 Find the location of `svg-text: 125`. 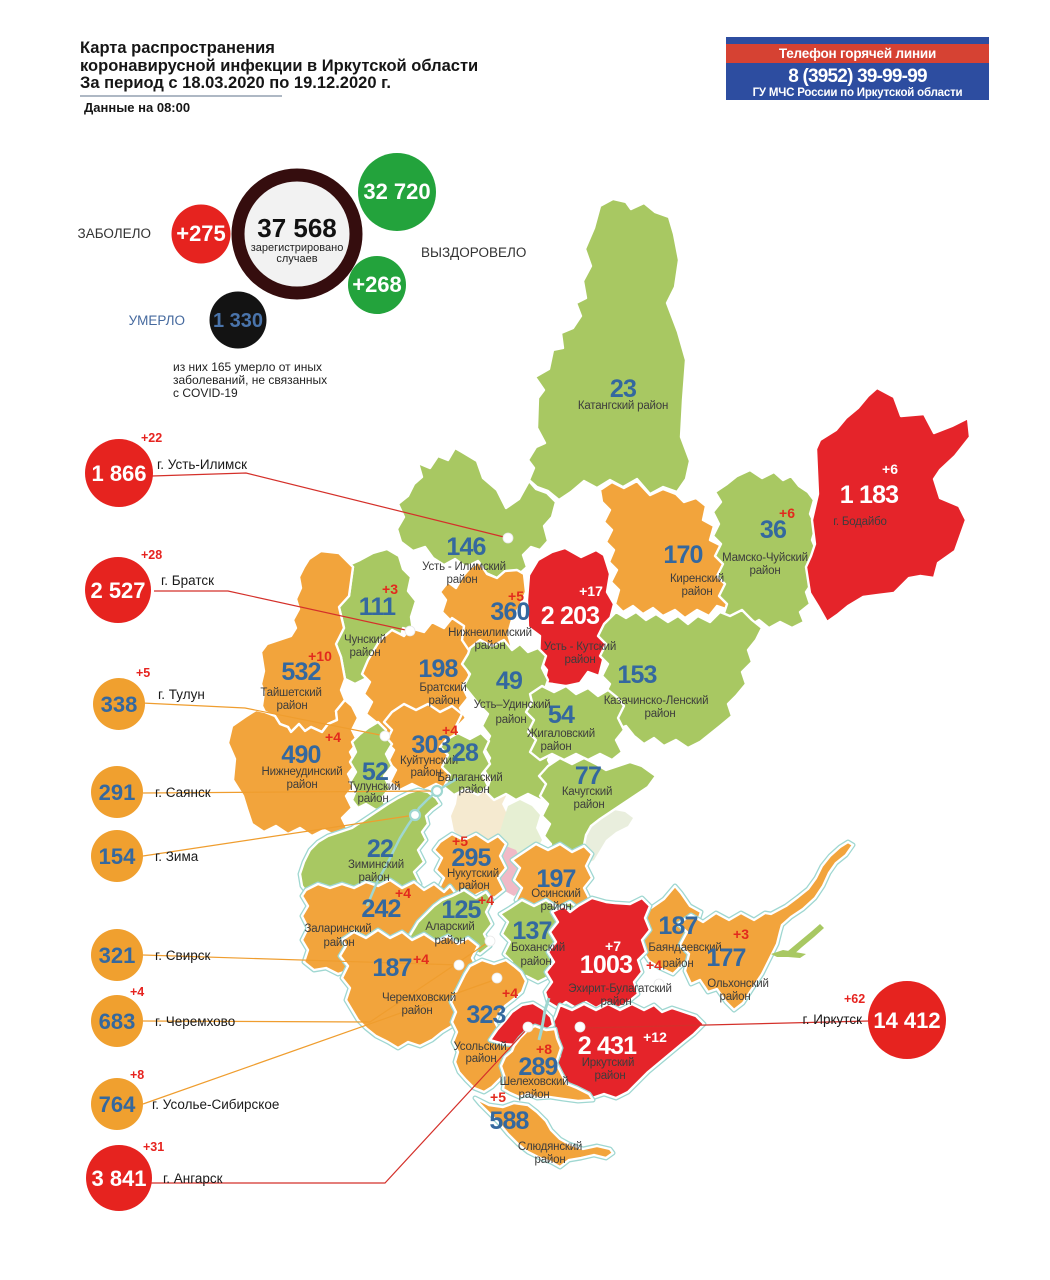

svg-text: 125 is located at coordinates (461, 910).